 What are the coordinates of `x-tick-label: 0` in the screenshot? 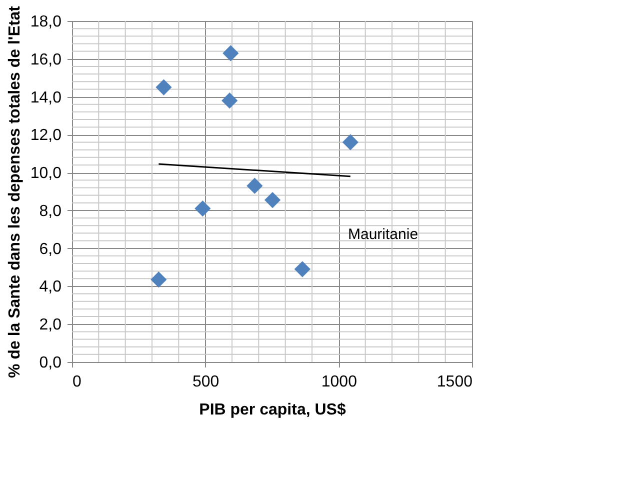 It's located at (77, 382).